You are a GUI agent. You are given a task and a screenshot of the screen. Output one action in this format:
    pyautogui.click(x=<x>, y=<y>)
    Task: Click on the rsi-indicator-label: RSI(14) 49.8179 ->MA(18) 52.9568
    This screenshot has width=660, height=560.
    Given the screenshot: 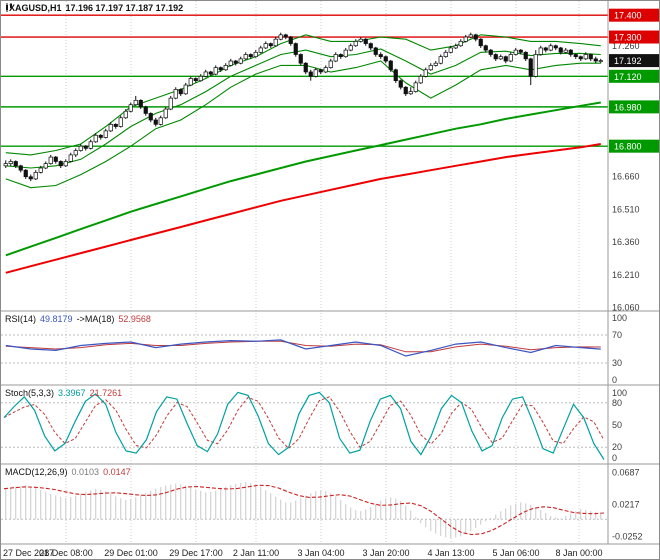 What is the action you would take?
    pyautogui.click(x=80, y=319)
    